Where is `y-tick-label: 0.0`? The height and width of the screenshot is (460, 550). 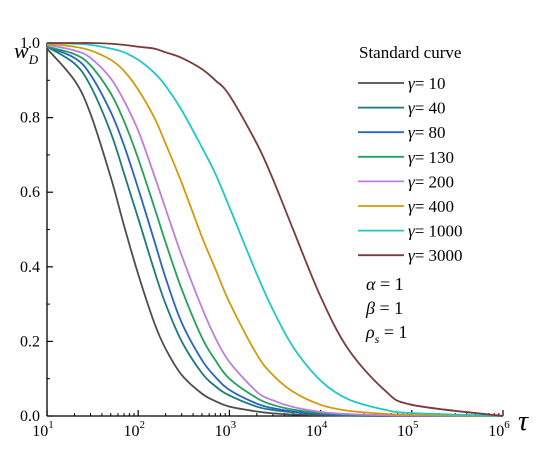
y-tick-label: 0.0 is located at coordinates (30, 416).